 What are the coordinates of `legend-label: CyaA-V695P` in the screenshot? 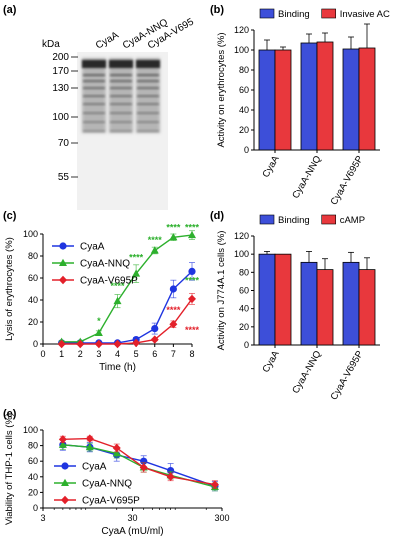 It's located at (109, 281).